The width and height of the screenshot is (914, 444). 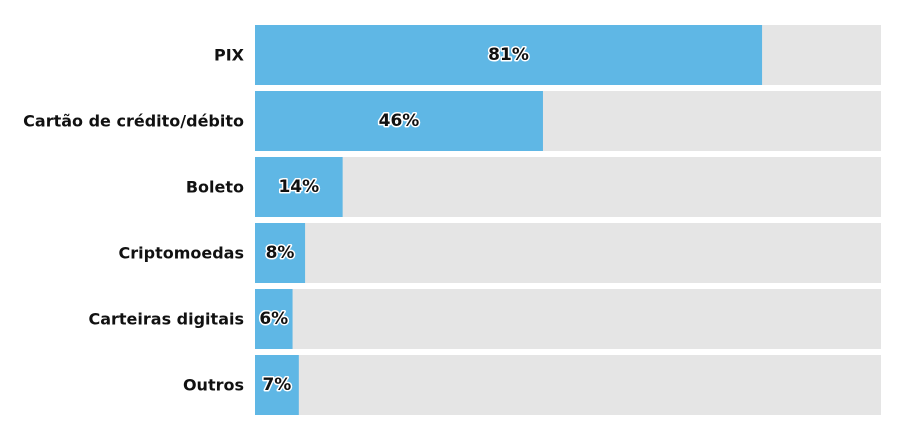 I want to click on bar-boleto, so click(x=299, y=187).